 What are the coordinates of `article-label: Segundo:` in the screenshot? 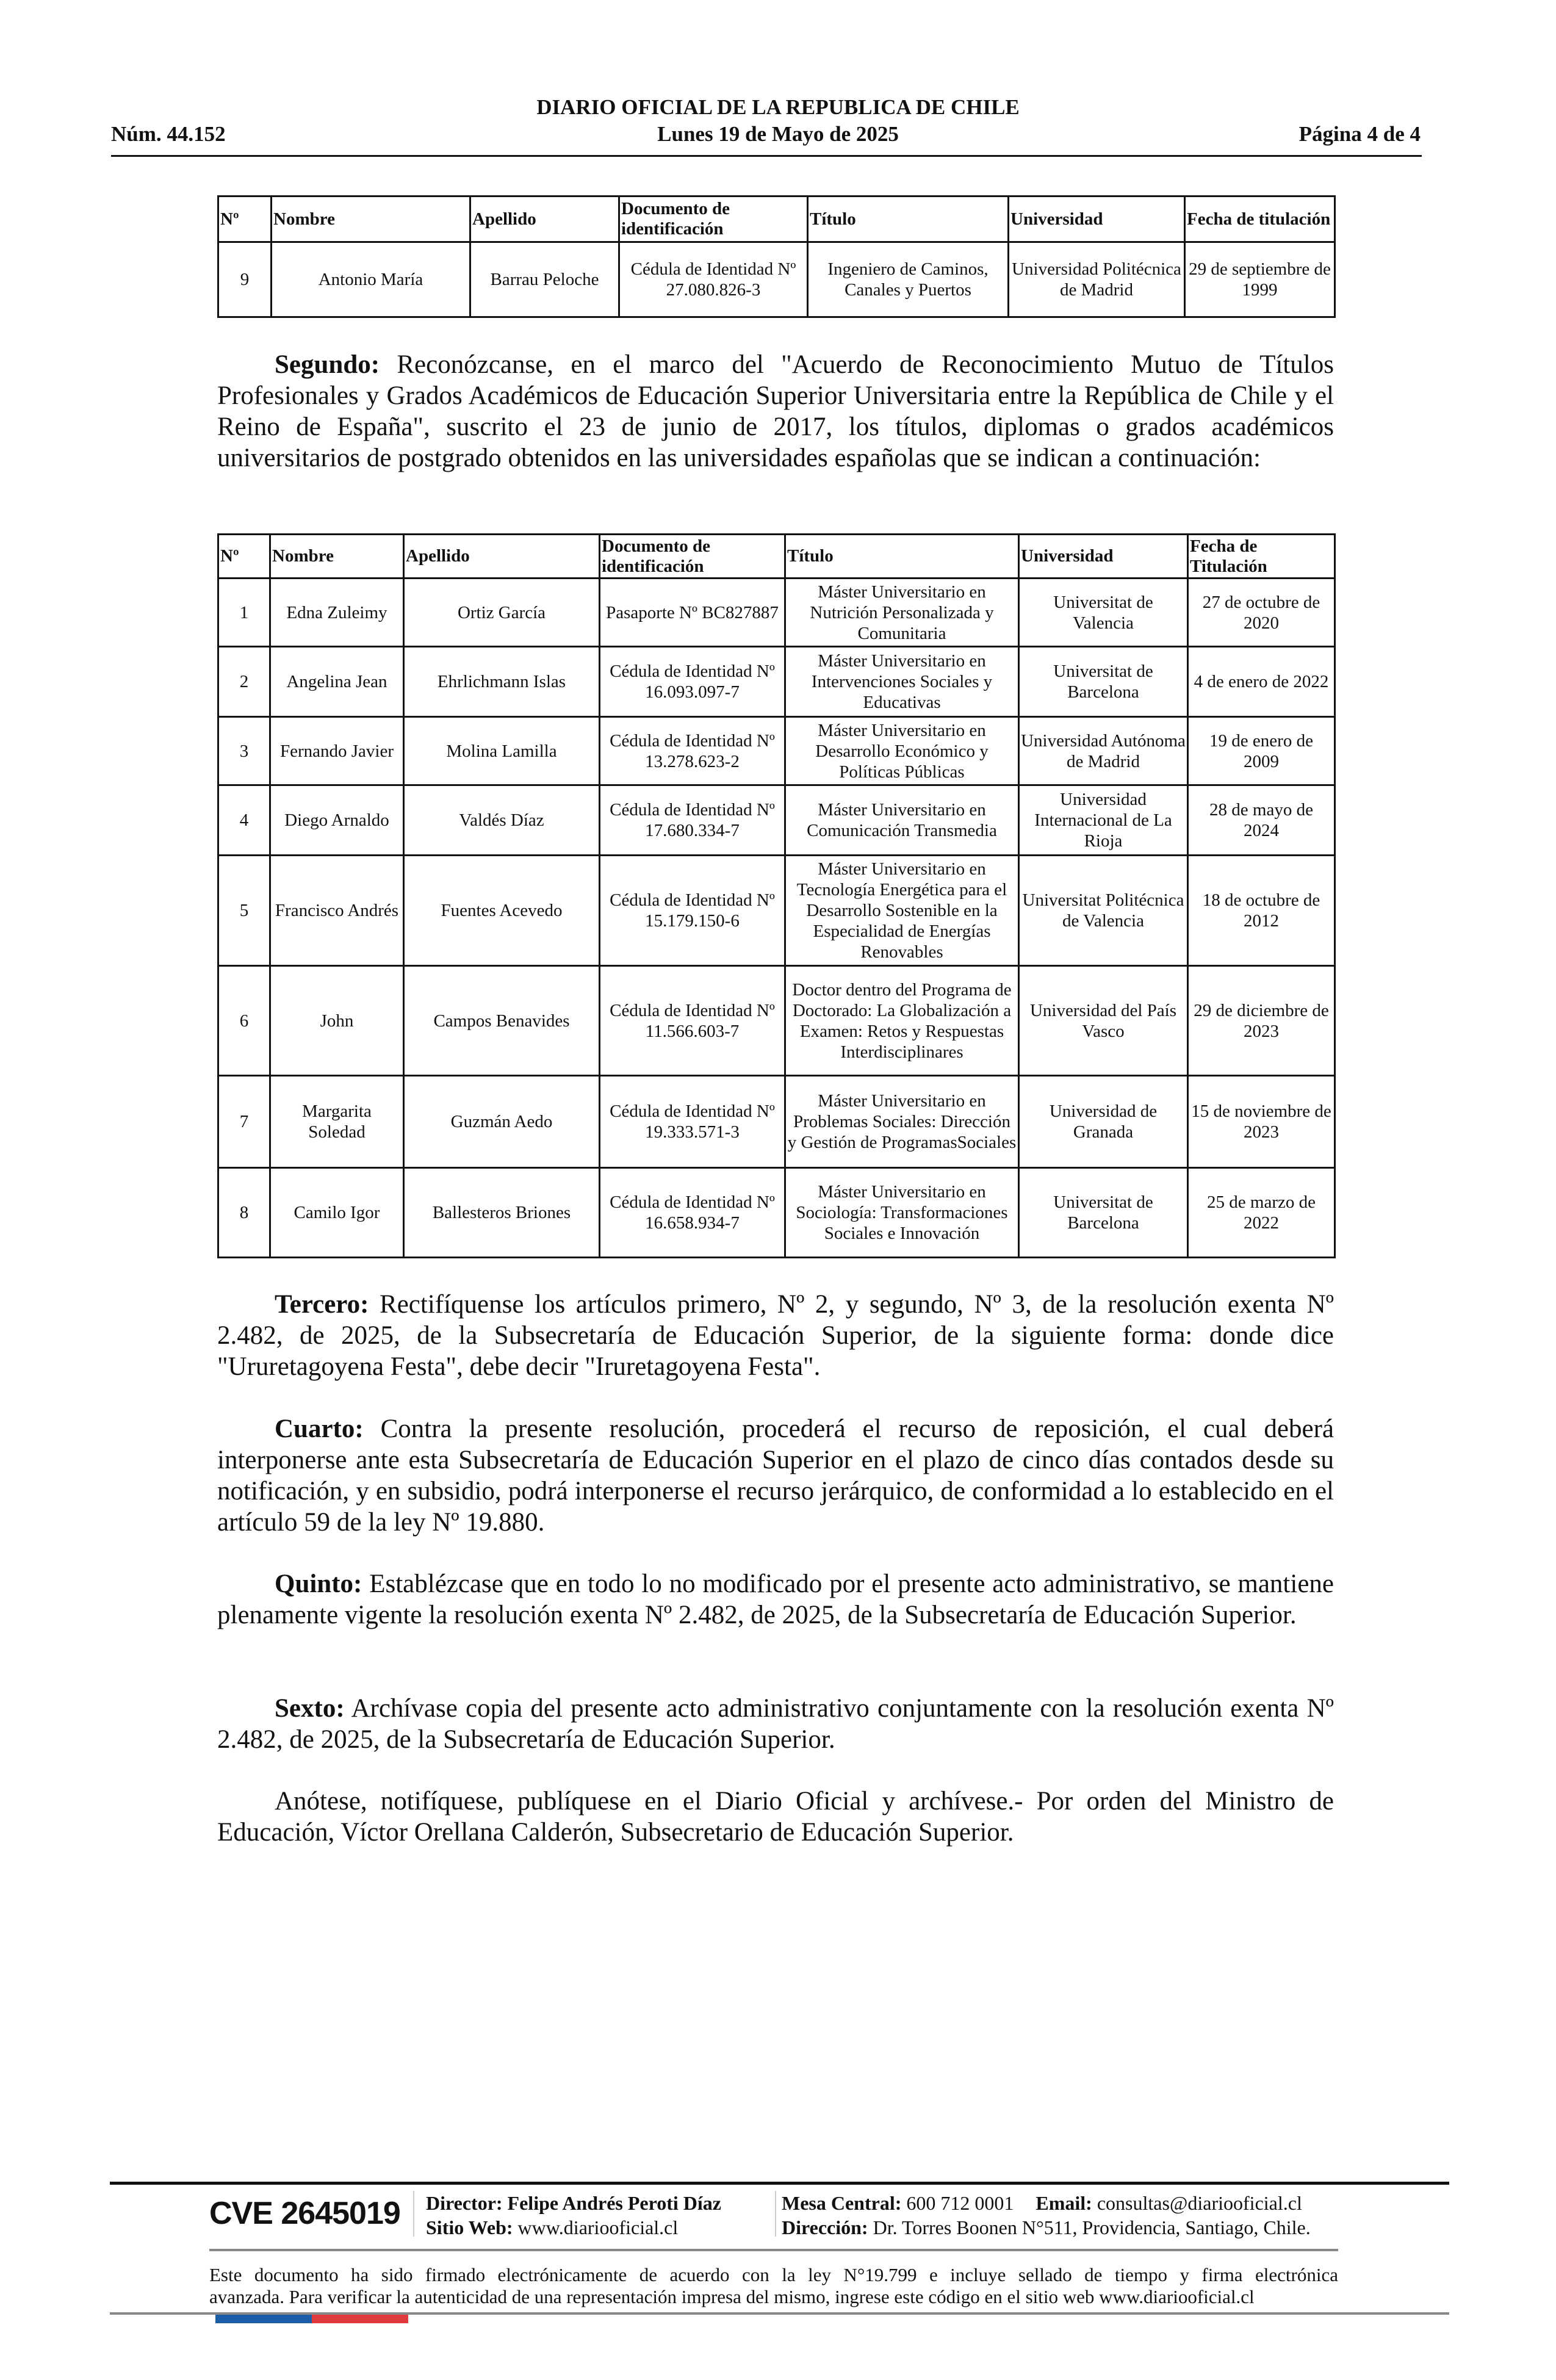 It's located at (328, 364).